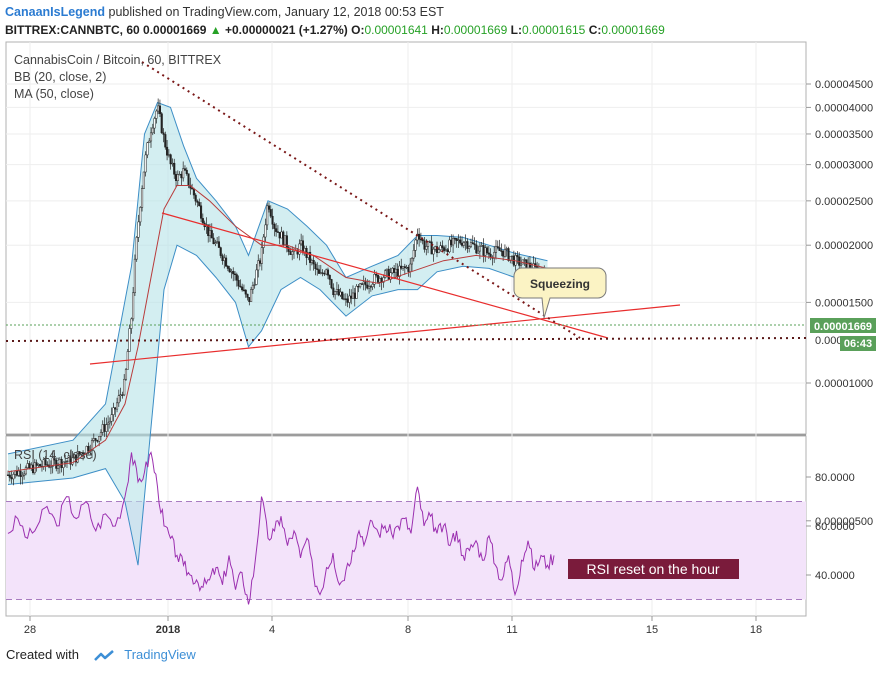 This screenshot has width=884, height=673. I want to click on ascending-trendline, so click(385, 334).